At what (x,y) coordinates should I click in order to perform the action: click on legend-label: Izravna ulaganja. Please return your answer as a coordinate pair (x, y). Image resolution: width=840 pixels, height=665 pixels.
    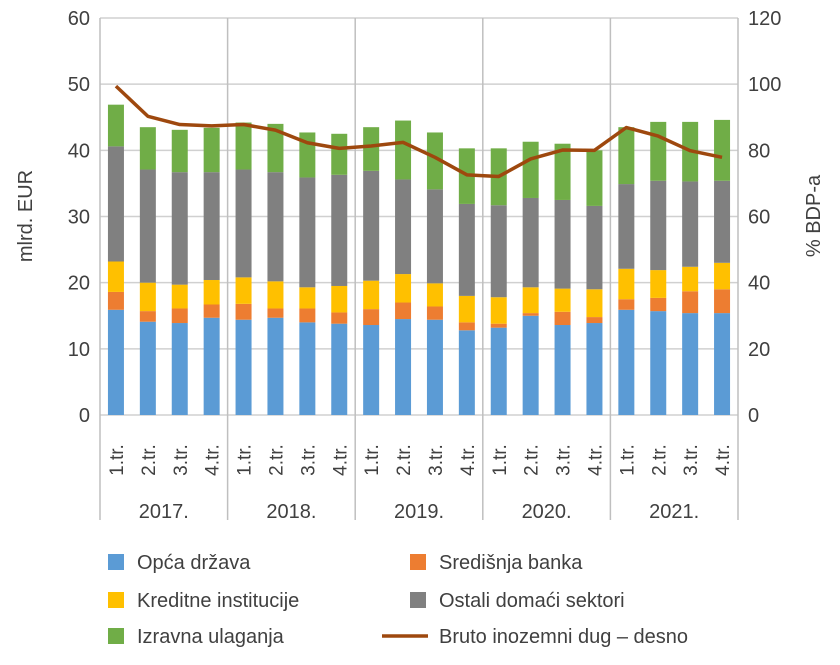
    Looking at the image, I should click on (211, 637).